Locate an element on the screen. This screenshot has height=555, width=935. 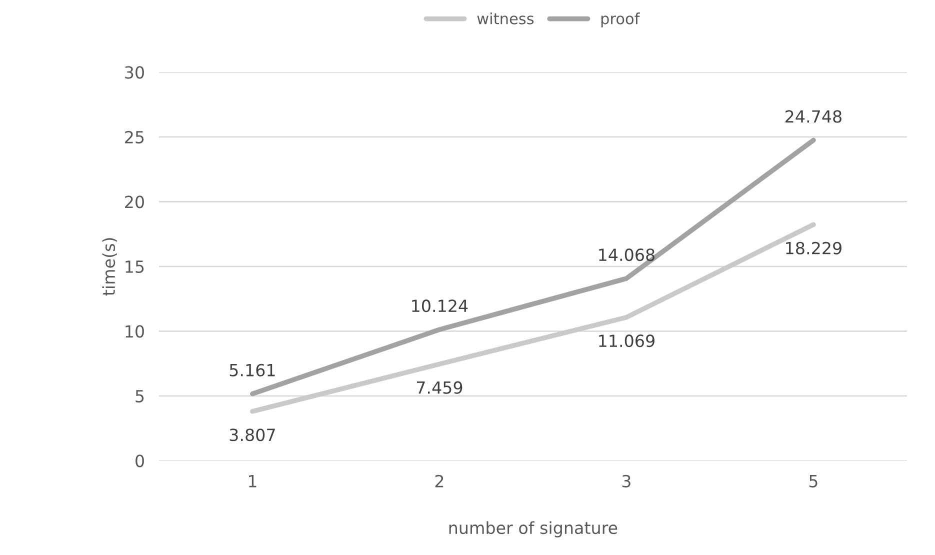
data-label: 5.161 is located at coordinates (252, 370).